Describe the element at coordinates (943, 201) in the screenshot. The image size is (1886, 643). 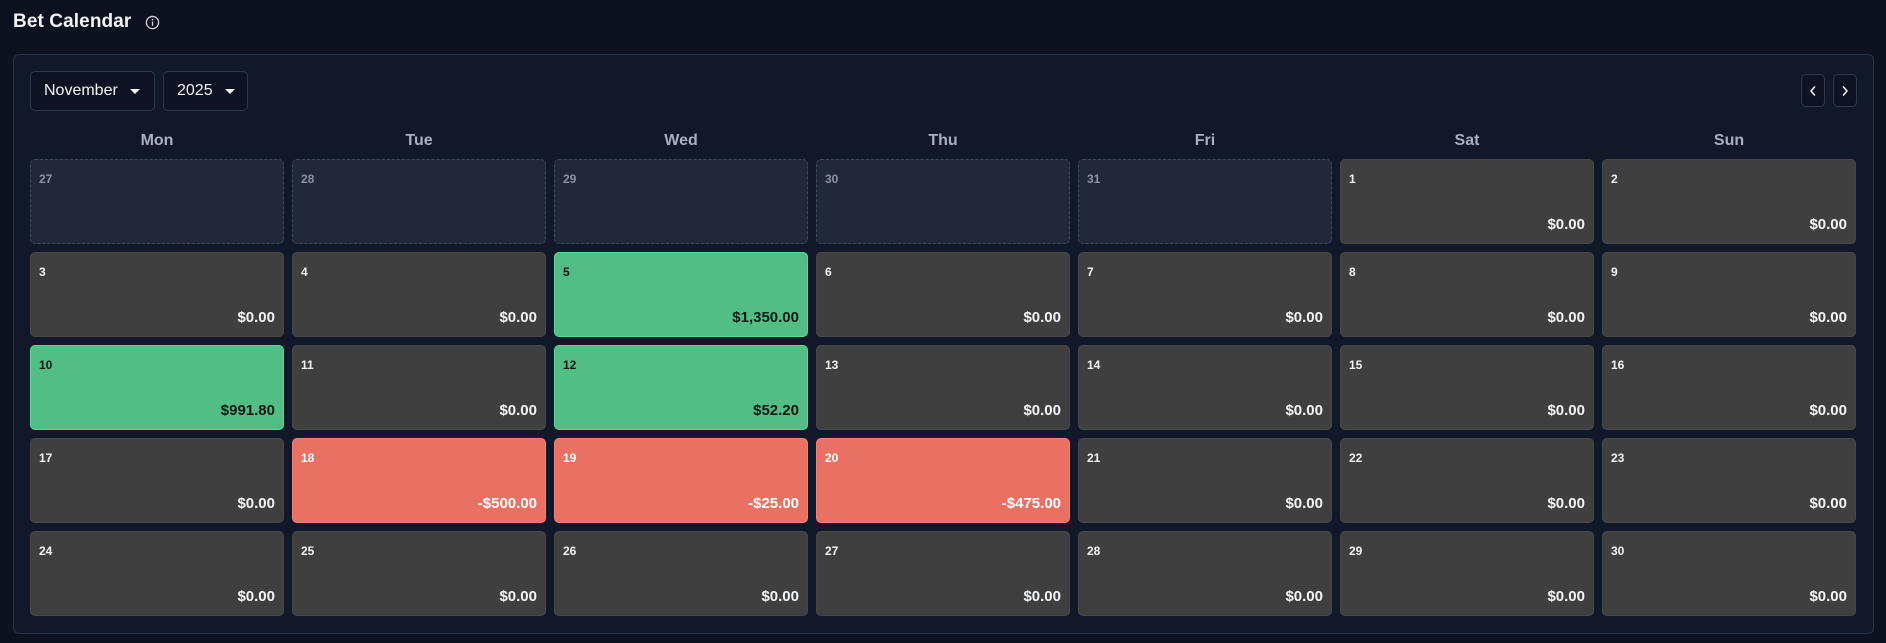
I see `calendar-day-outside-month: 30` at that location.